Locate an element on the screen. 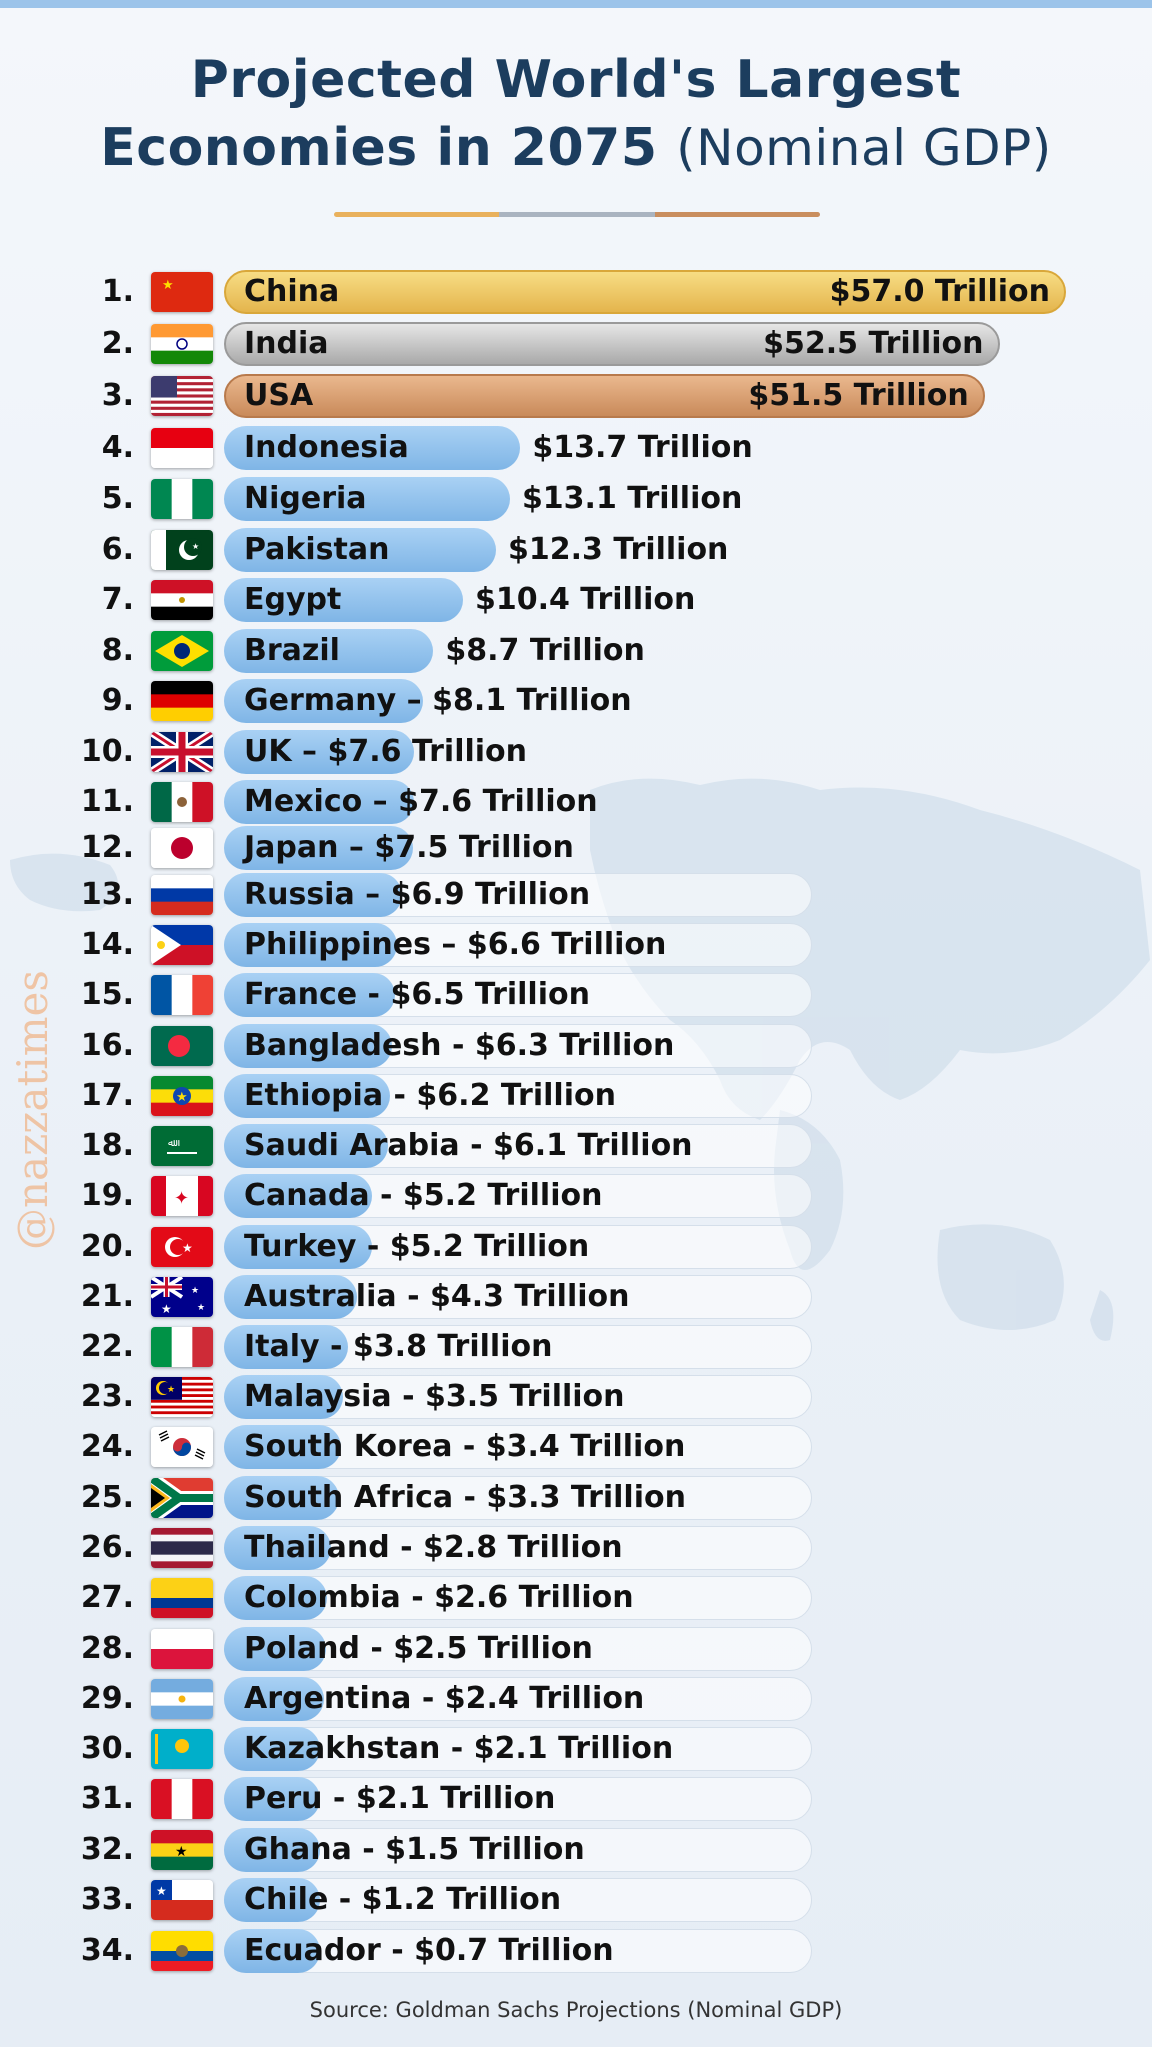 Image resolution: width=1152 pixels, height=2047 pixels. rank-number: 11. is located at coordinates (107, 801).